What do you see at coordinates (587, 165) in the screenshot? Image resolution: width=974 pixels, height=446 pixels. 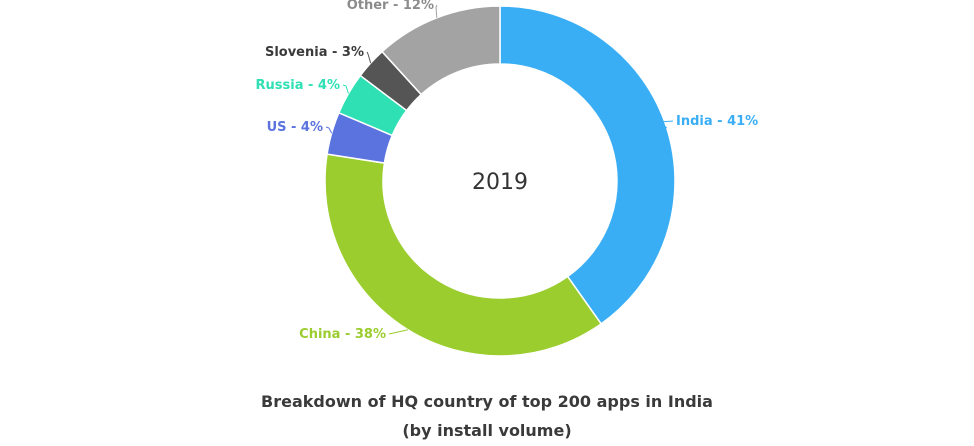 I see `slice-india` at bounding box center [587, 165].